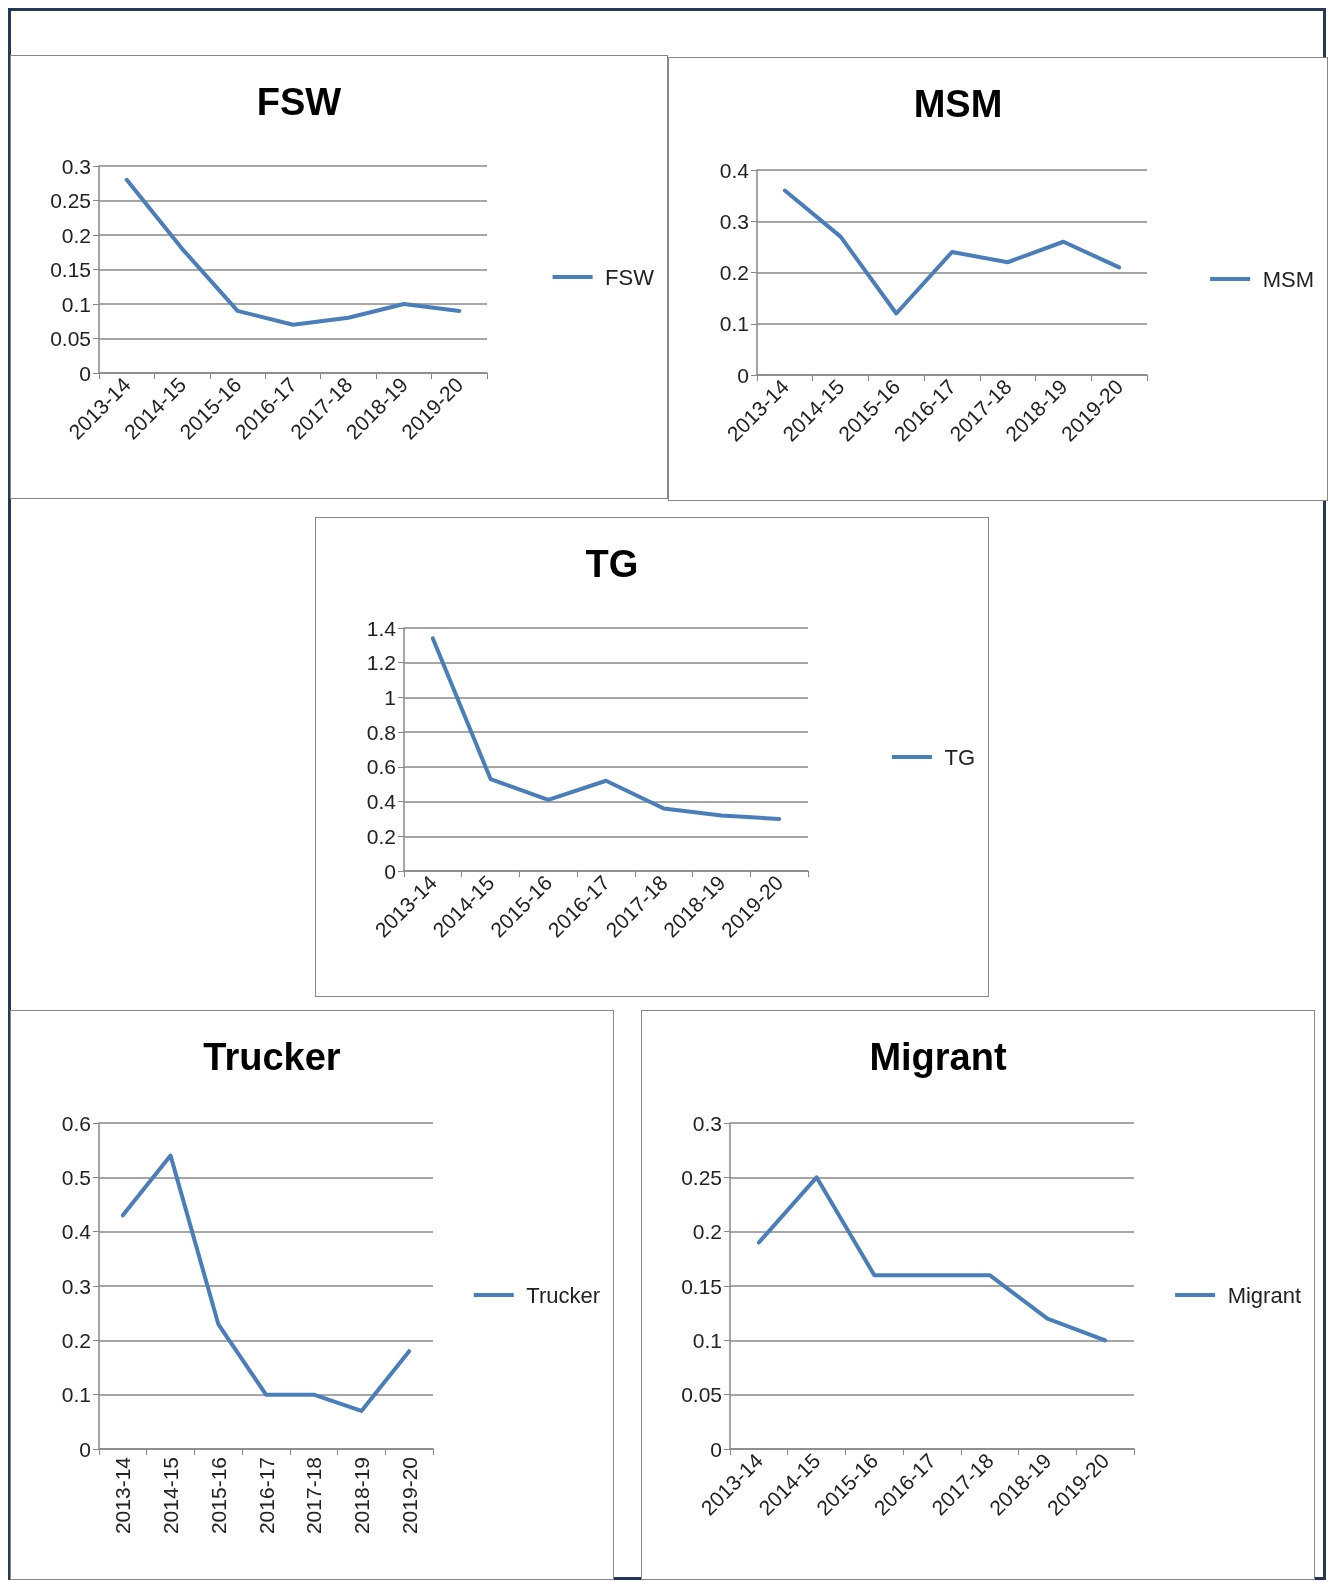 This screenshot has width=1331, height=1581. Describe the element at coordinates (314, 1496) in the screenshot. I see `x-tick-label: 2017-18` at that location.